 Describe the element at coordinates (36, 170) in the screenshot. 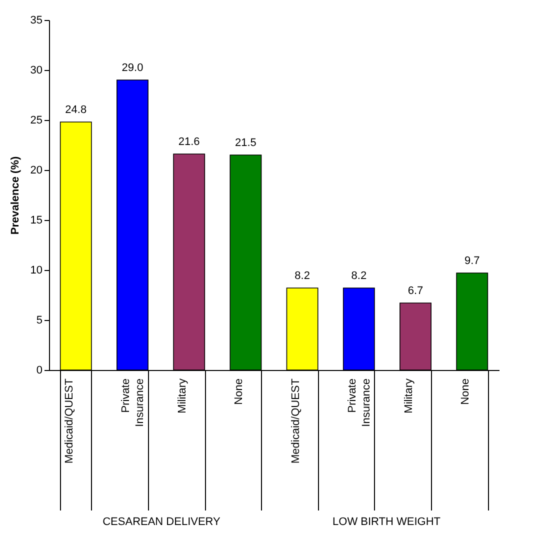

I see `y-tick-label: 20` at that location.